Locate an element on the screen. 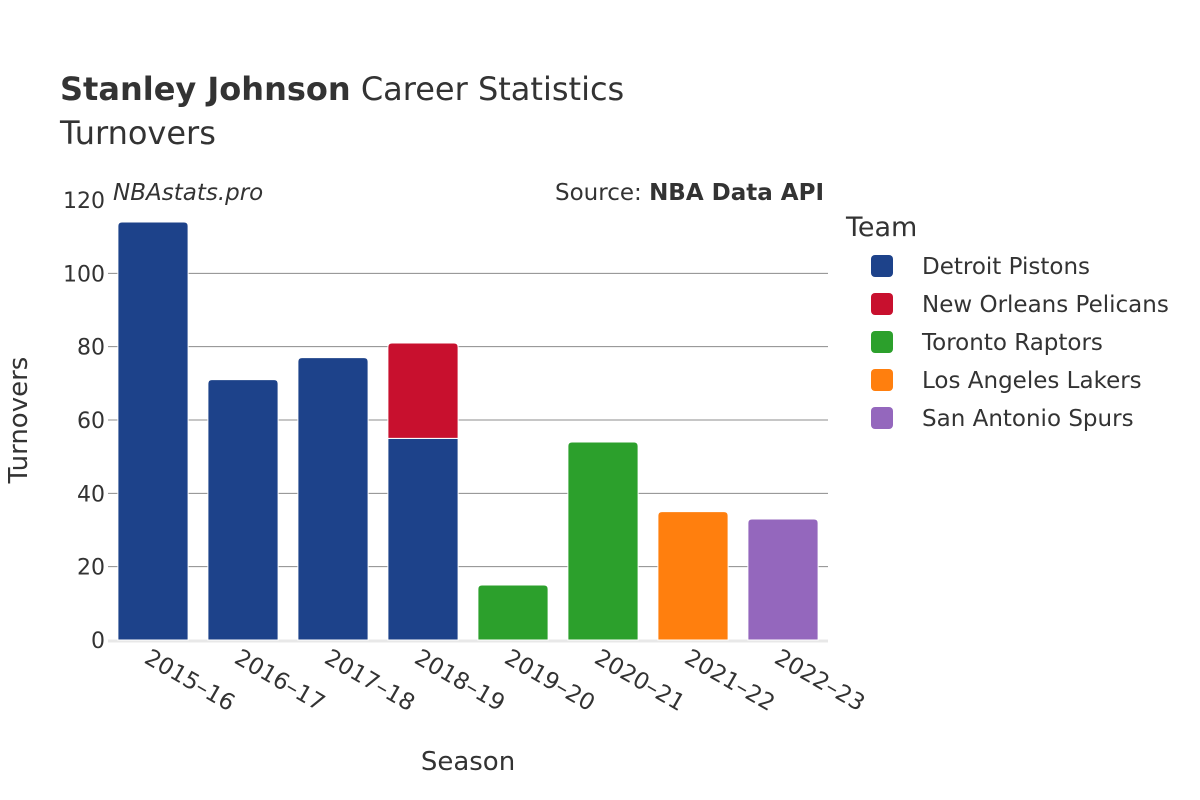 This screenshot has width=1200, height=800. legend-item: Los Angeles Lakers is located at coordinates (1006, 381).